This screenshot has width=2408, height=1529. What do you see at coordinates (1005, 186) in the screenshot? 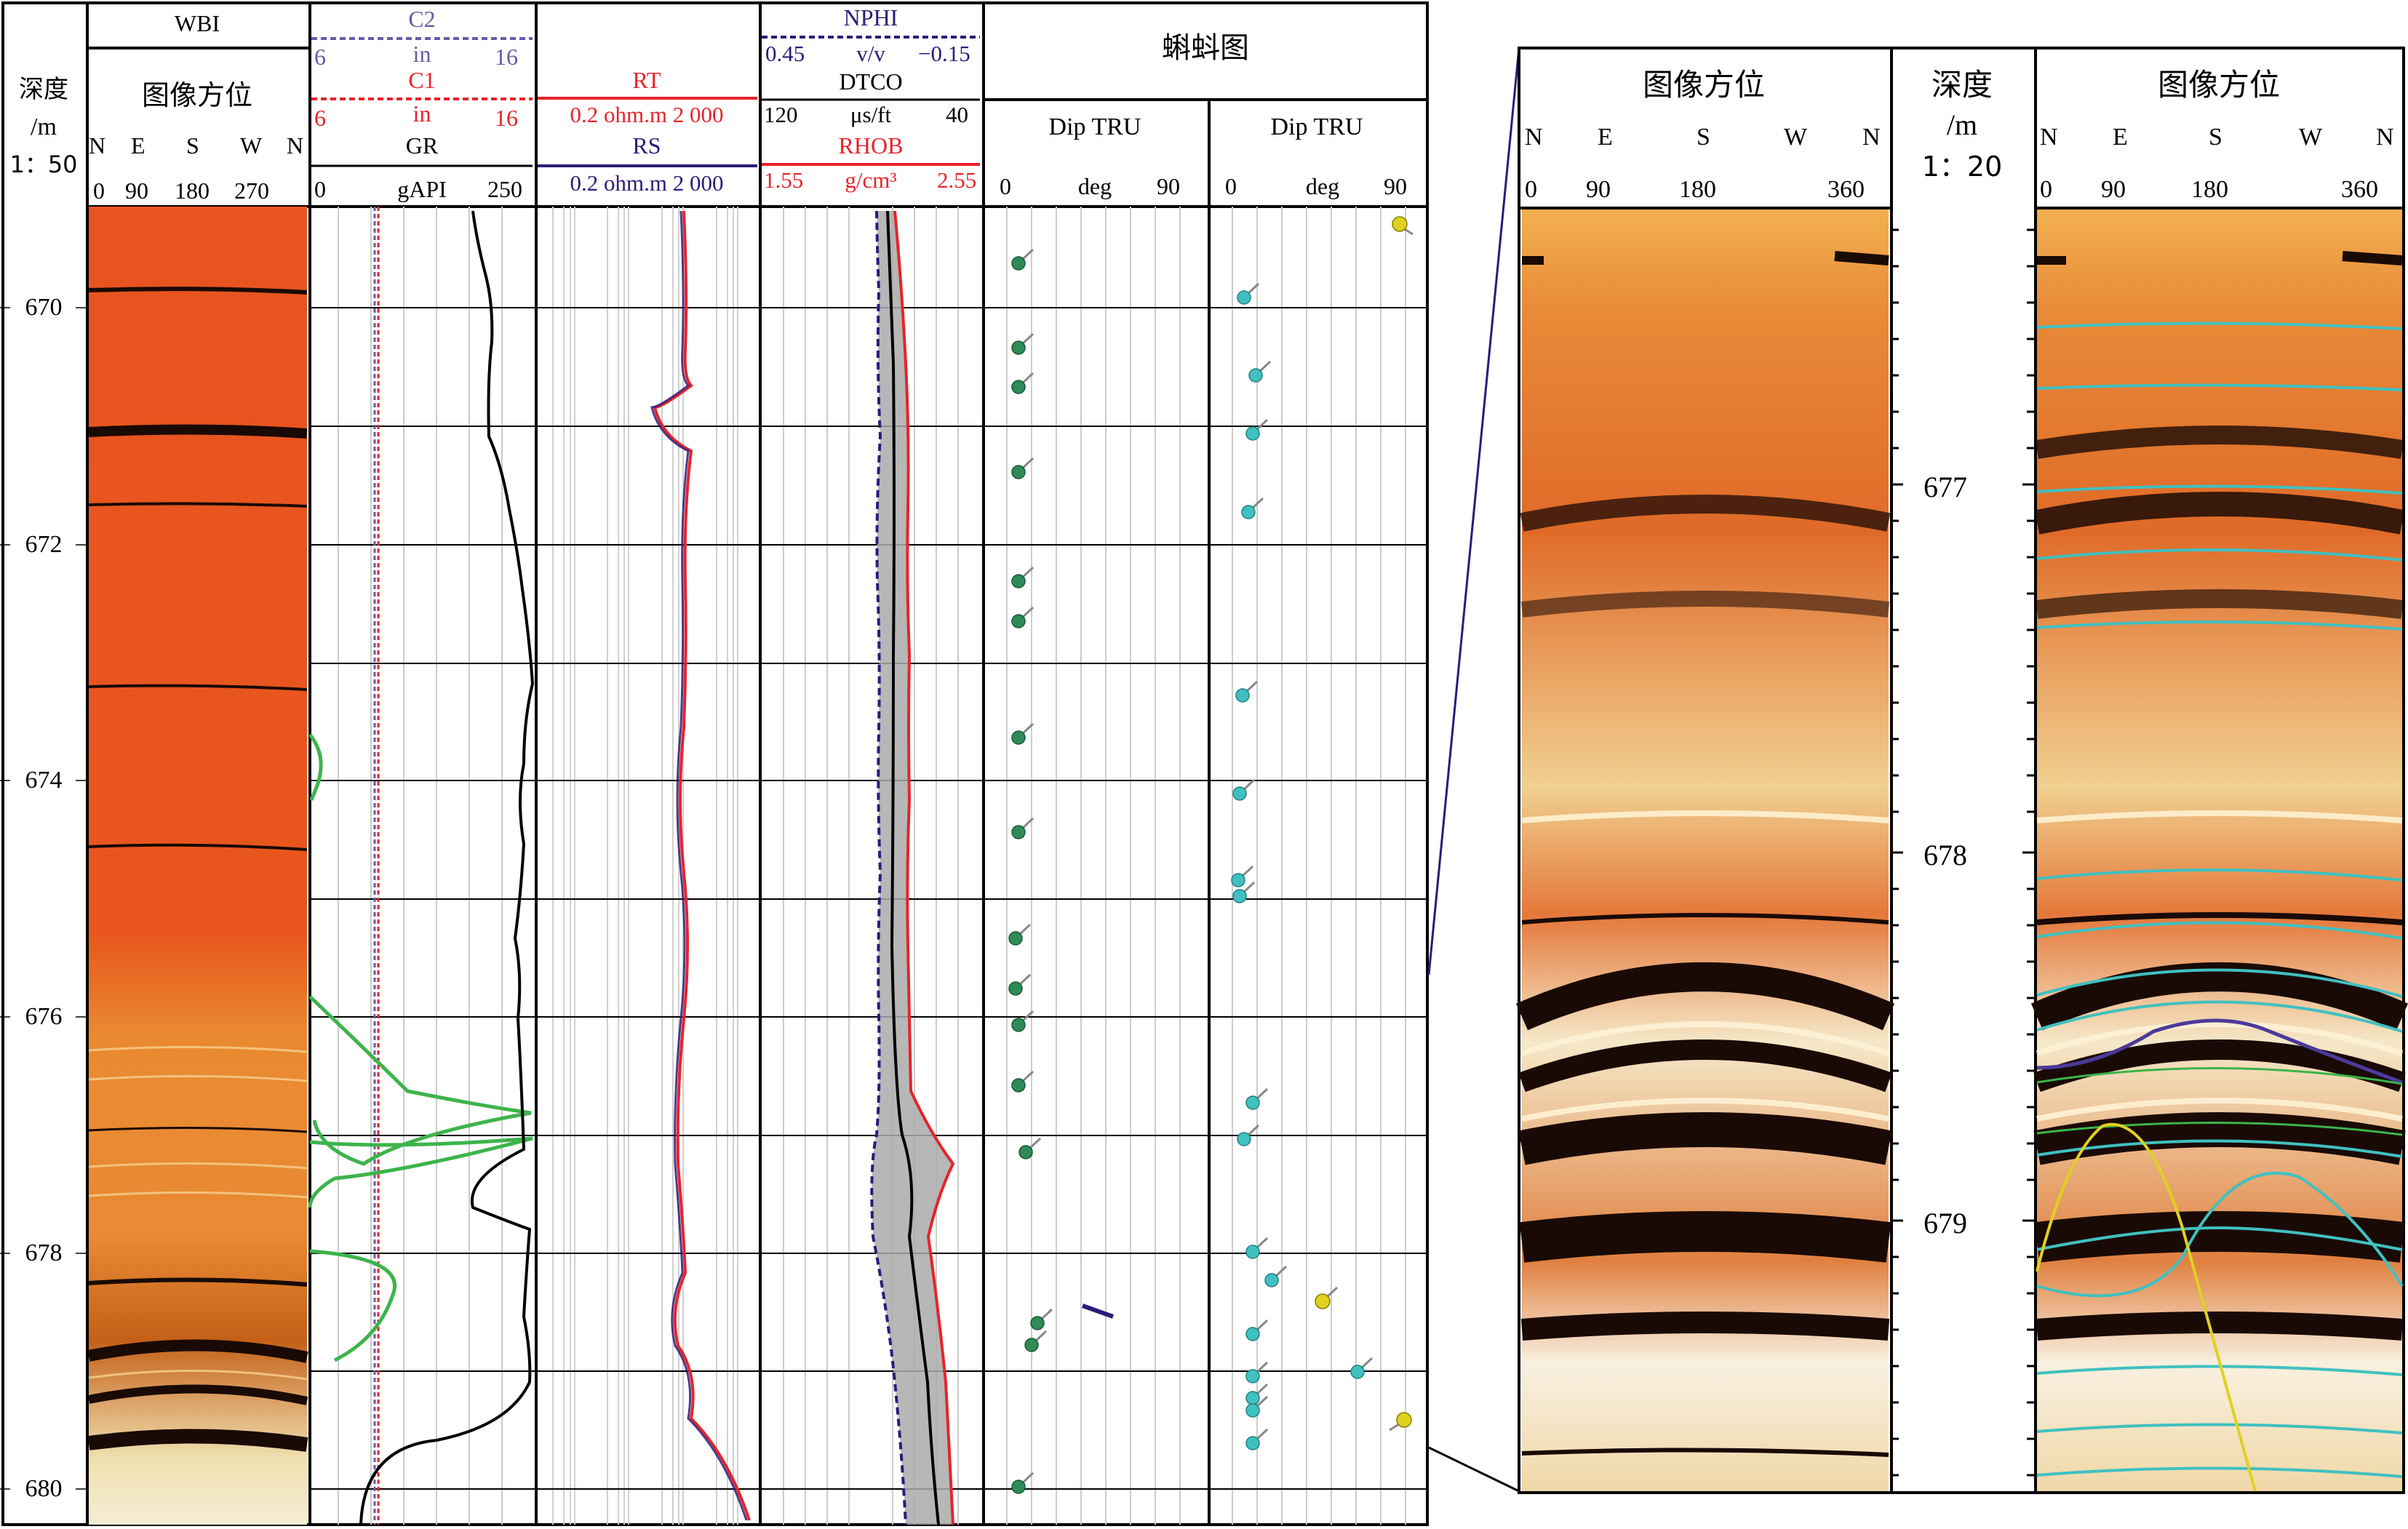
I see `dip1-min: 0` at bounding box center [1005, 186].